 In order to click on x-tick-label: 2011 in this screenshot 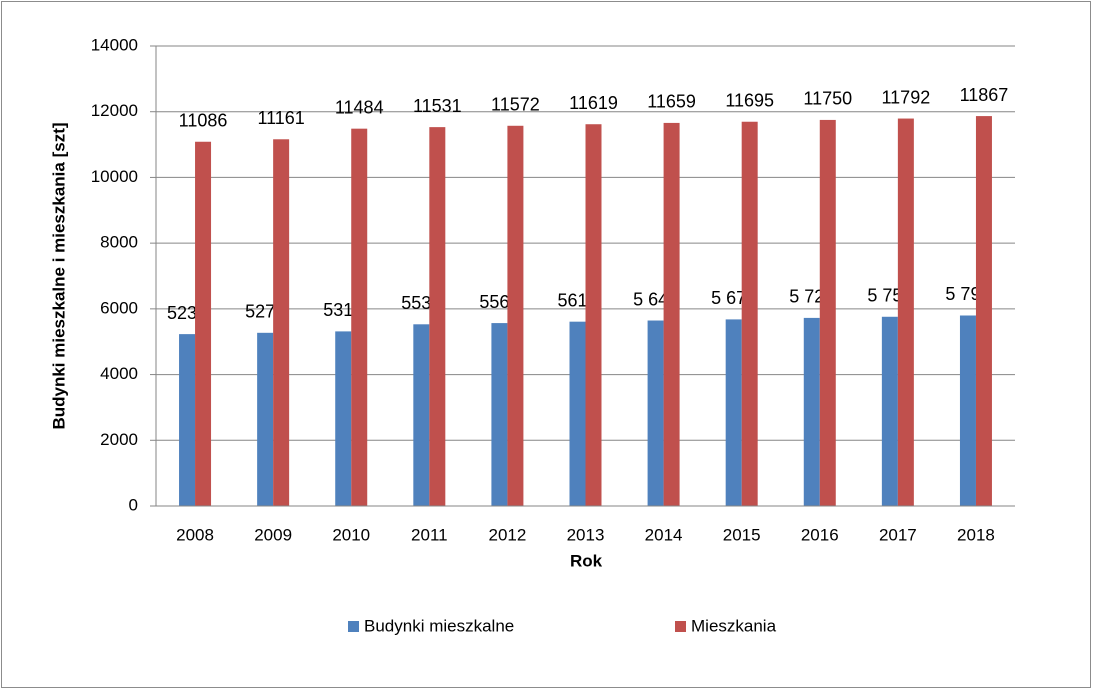, I will do `click(429, 534)`.